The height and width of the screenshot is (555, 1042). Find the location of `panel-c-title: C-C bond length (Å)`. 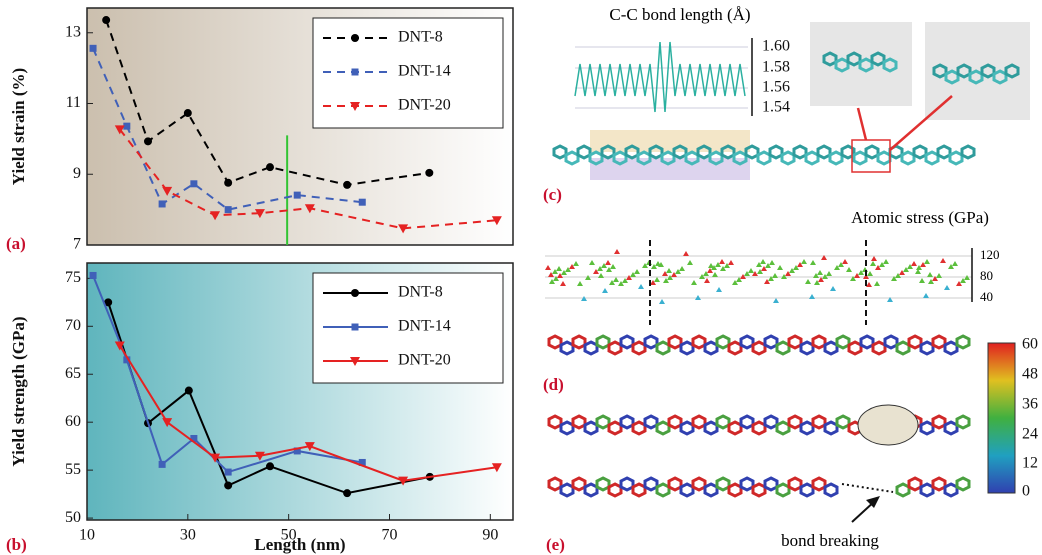

panel-c-title: C-C bond length (Å) is located at coordinates (679, 14).